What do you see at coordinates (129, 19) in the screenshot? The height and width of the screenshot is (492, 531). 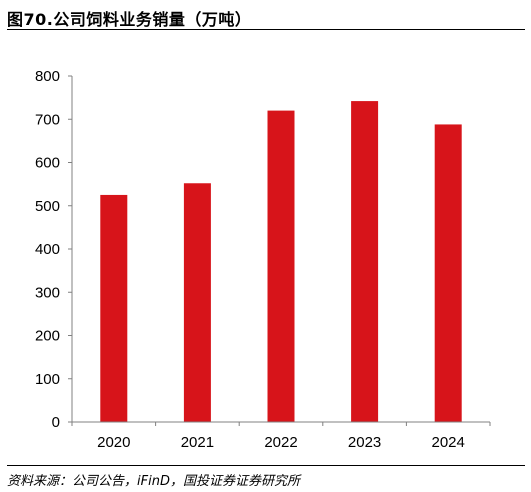 I see `figure-title: 图70.公司饲料业务销量（万吨）` at bounding box center [129, 19].